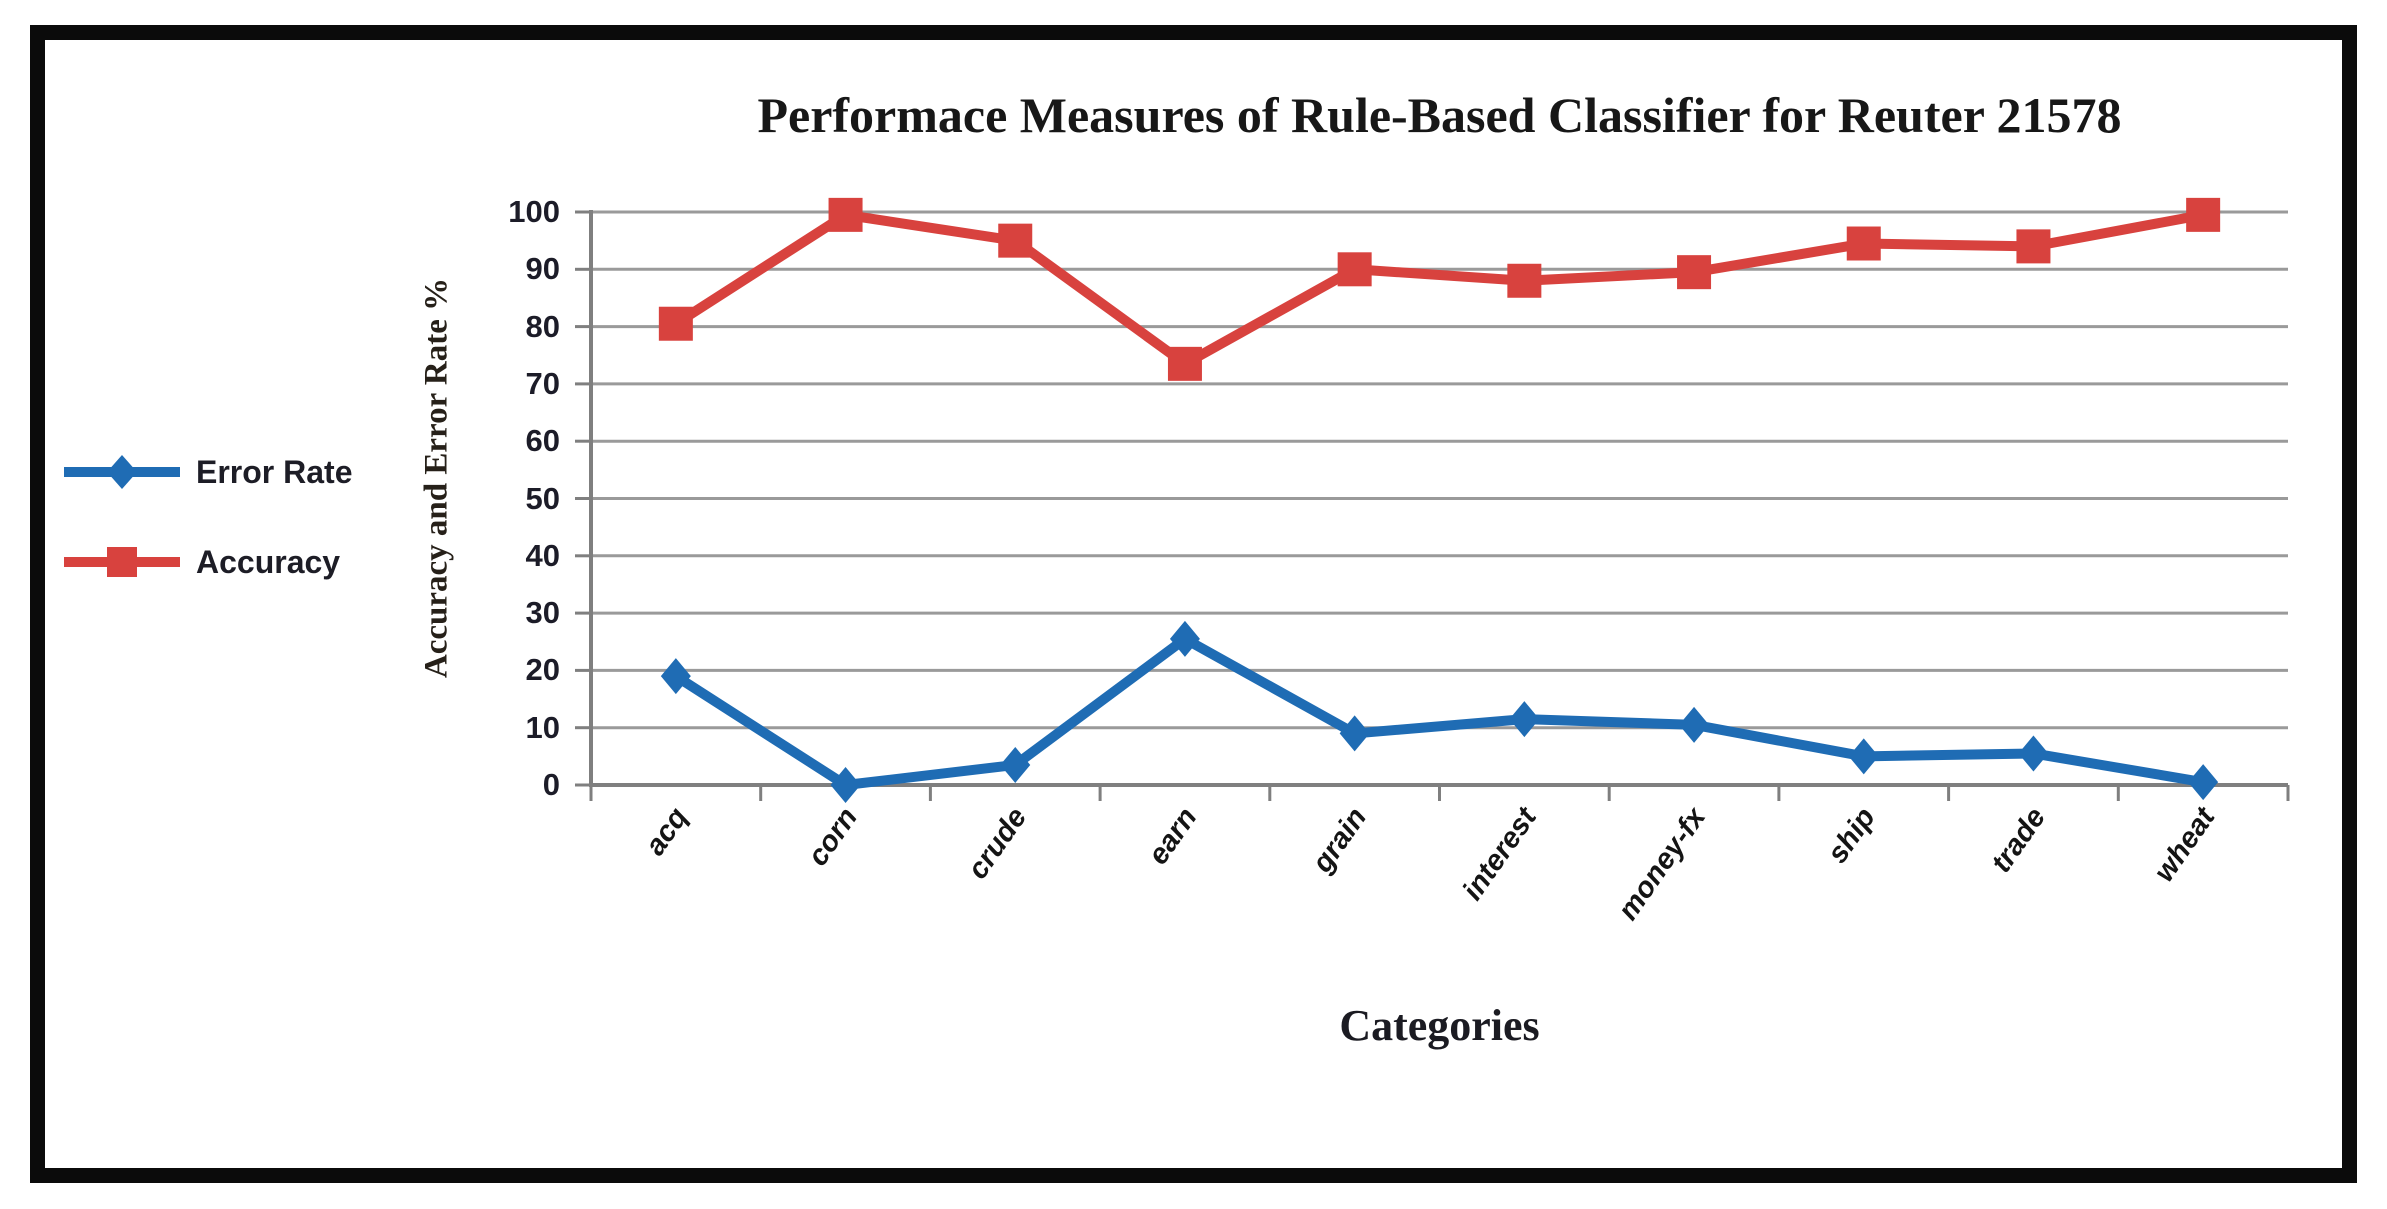 This screenshot has height=1209, width=2387. What do you see at coordinates (1354, 269) in the screenshot?
I see `marker-square-grain` at bounding box center [1354, 269].